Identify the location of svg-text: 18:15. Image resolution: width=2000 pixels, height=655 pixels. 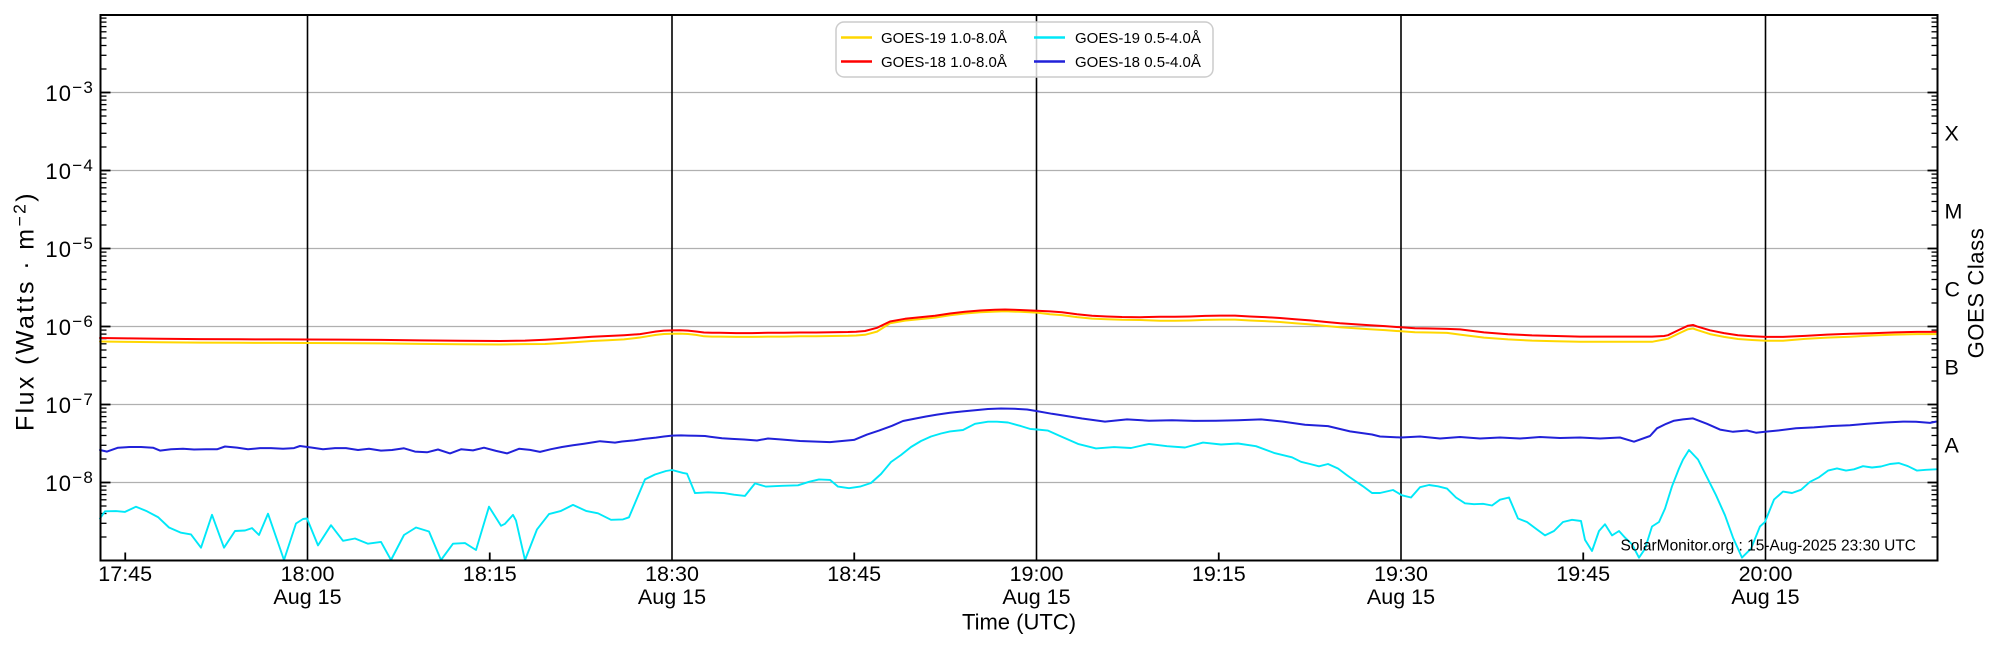
(490, 574).